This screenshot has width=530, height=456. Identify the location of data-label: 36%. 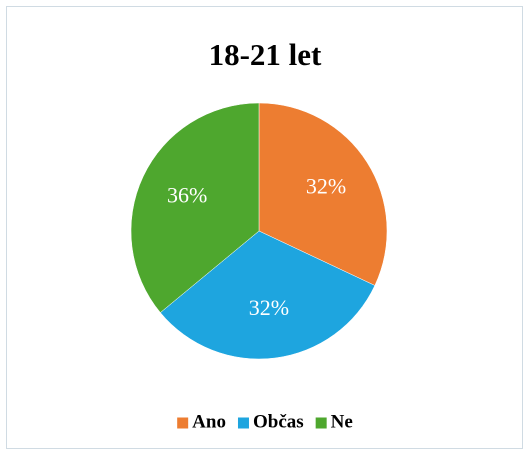
(187, 194).